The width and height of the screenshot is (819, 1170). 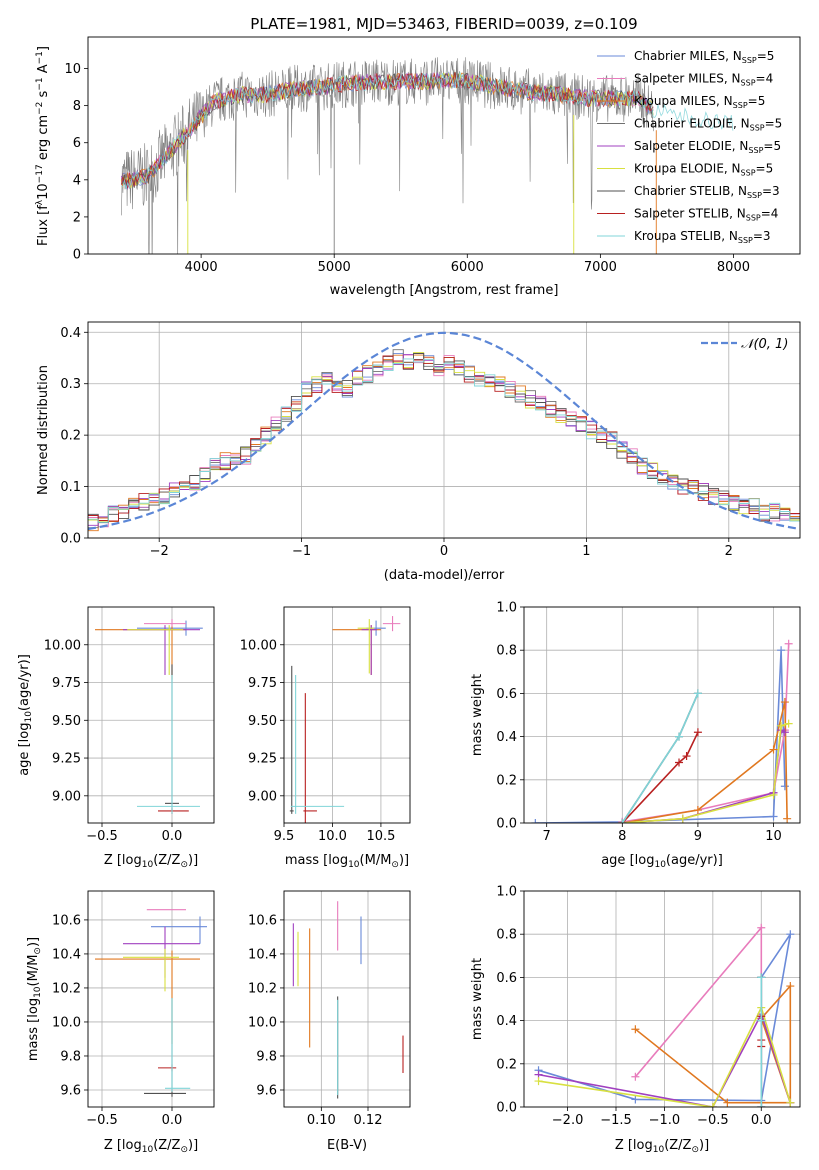 What do you see at coordinates (380, 836) in the screenshot?
I see `x-tick-label: 10.5` at bounding box center [380, 836].